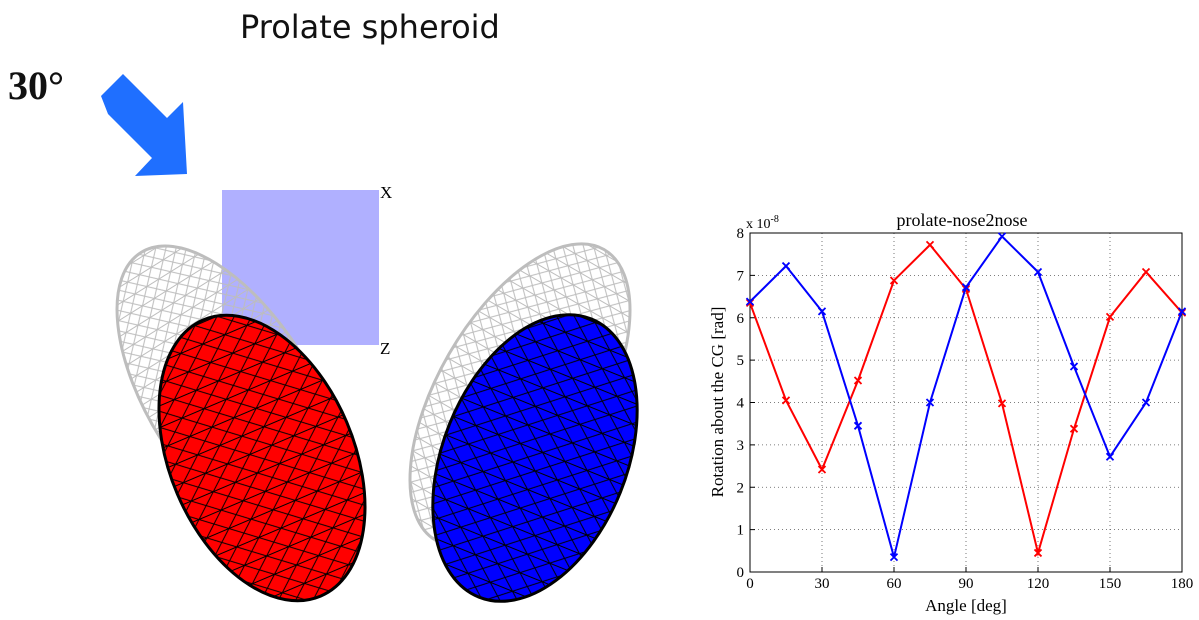 The width and height of the screenshot is (1199, 620). I want to click on slide-title: Prolate spheroid, so click(370, 27).